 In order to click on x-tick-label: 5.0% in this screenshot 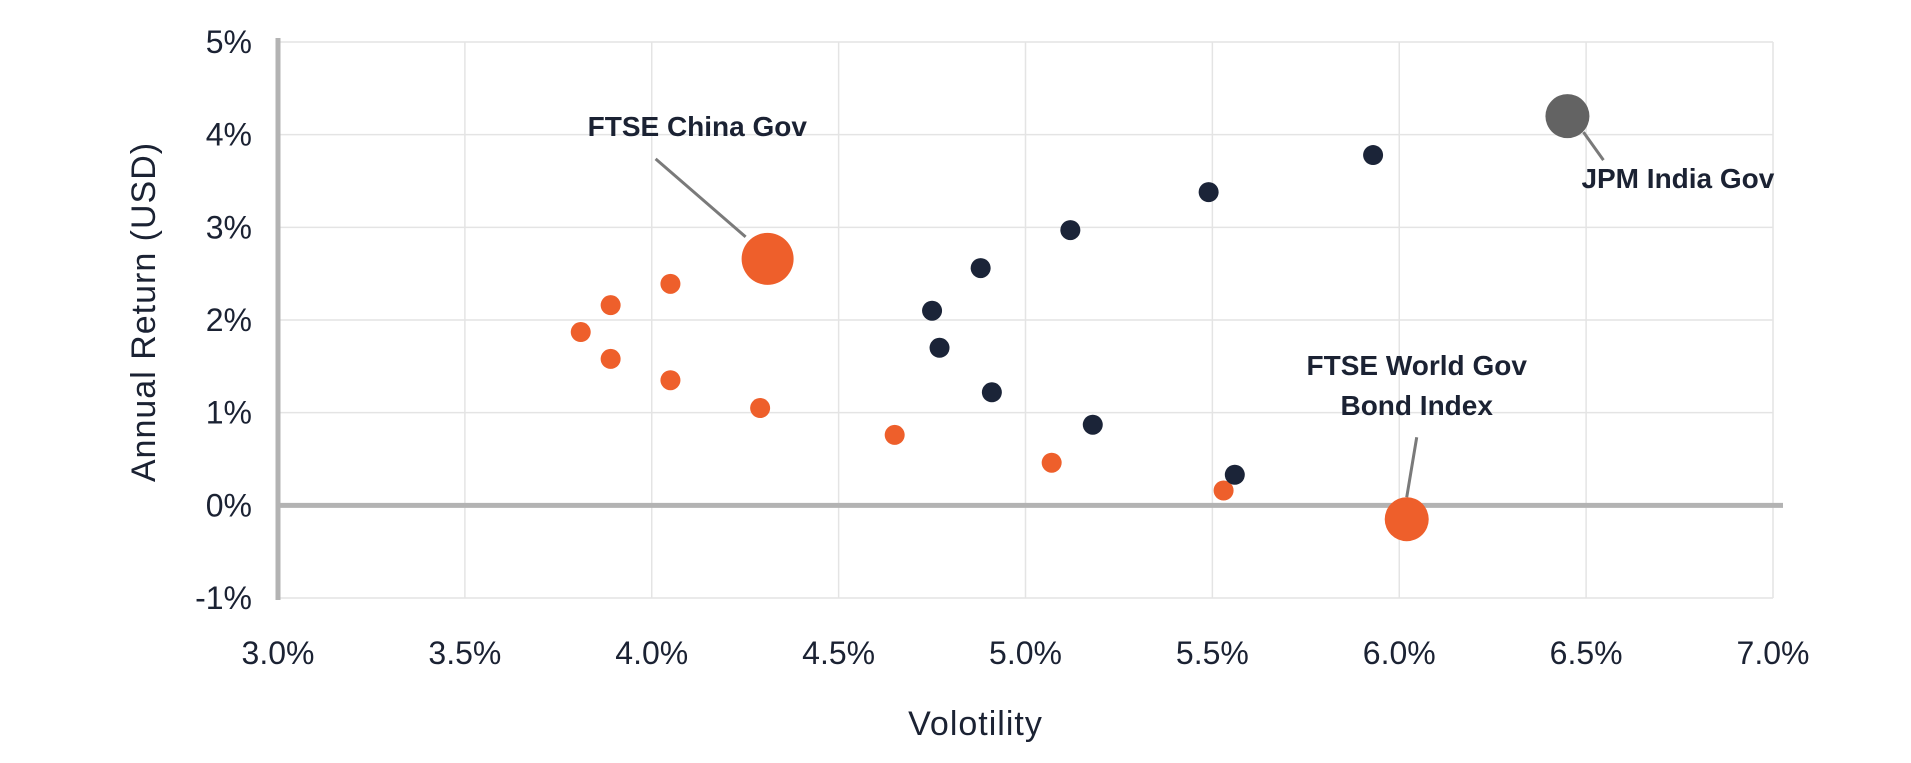, I will do `click(1025, 653)`.